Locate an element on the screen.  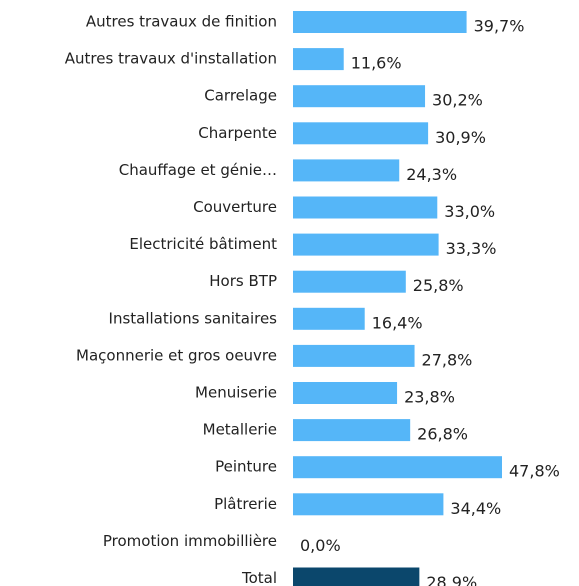
category-label: Maçonnerie et gros oeuvre is located at coordinates (176, 355).